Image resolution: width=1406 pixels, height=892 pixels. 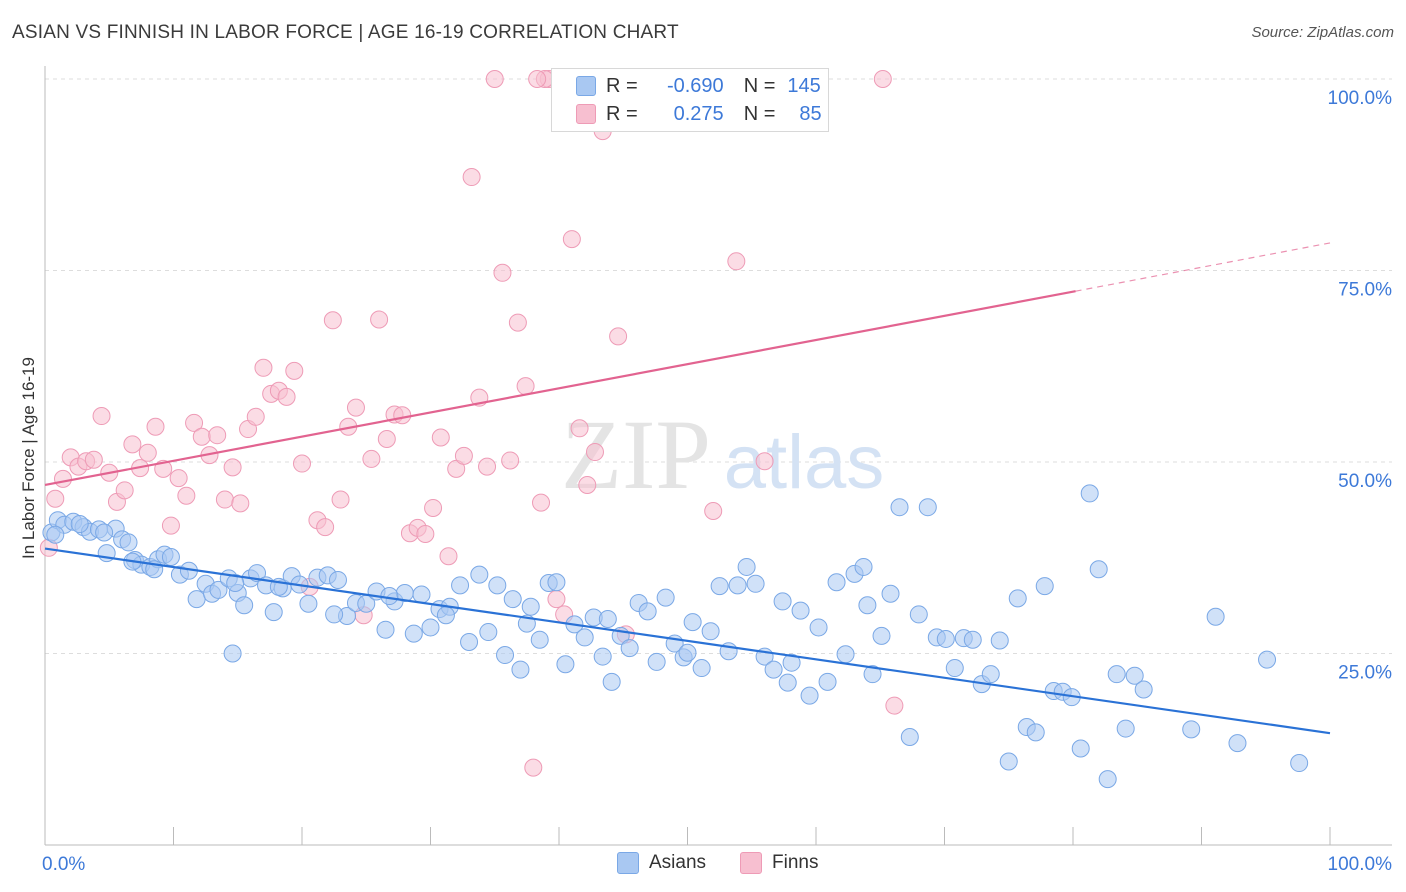 I want to click on finns-legend-label: Finns, so click(x=795, y=862).